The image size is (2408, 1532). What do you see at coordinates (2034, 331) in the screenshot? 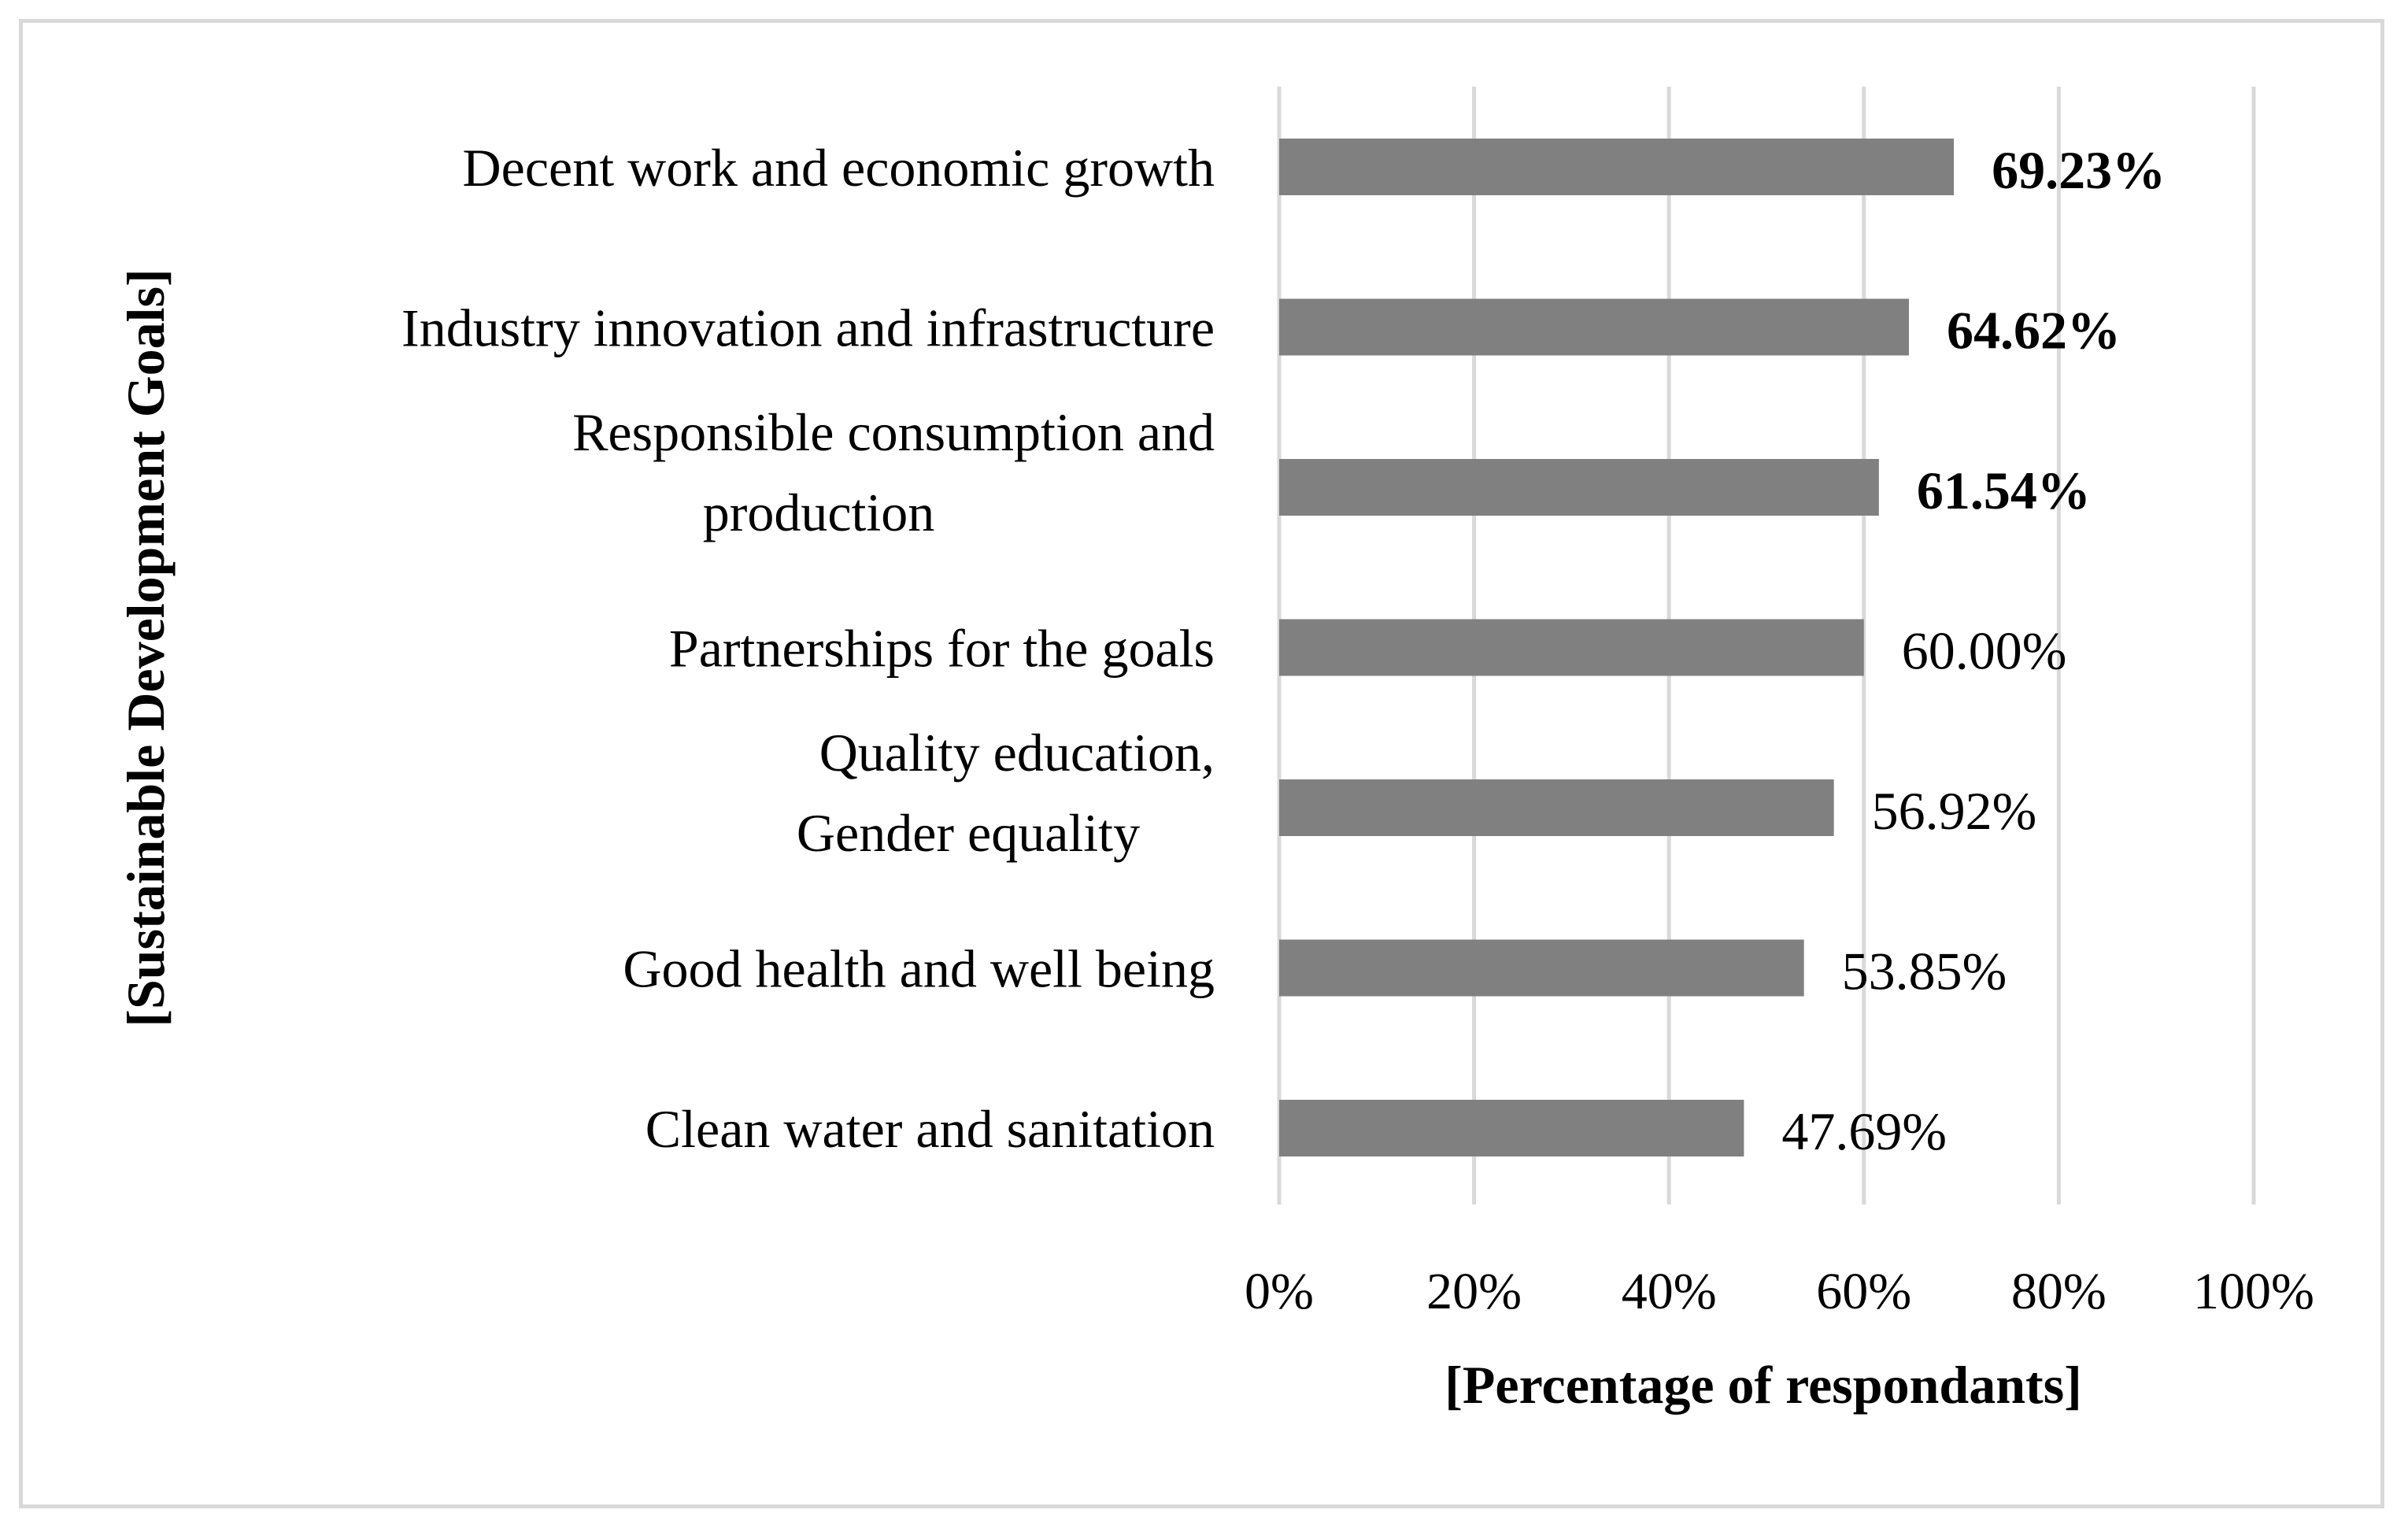
I see `value-label: 64.62%` at bounding box center [2034, 331].